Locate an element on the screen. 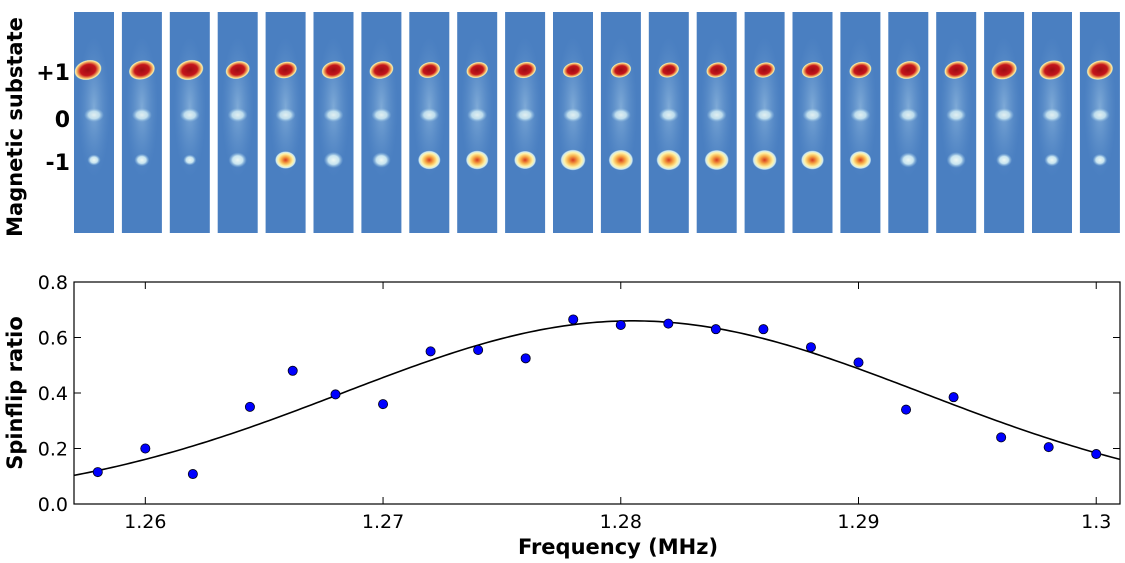  y-axis-title: Spinflip ratio is located at coordinates (15, 393).